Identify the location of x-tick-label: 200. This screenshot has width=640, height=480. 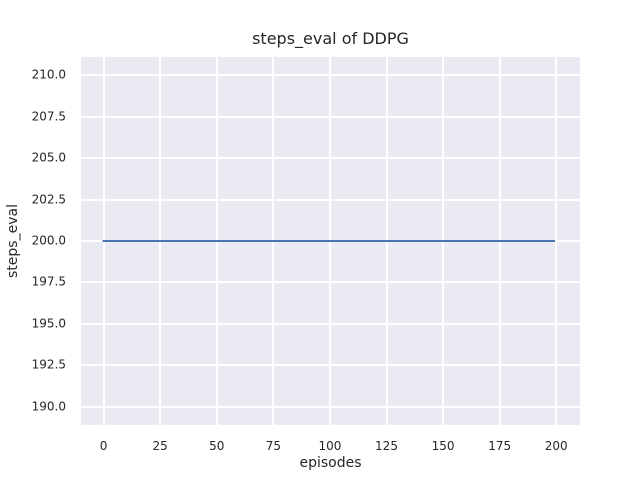
(556, 446).